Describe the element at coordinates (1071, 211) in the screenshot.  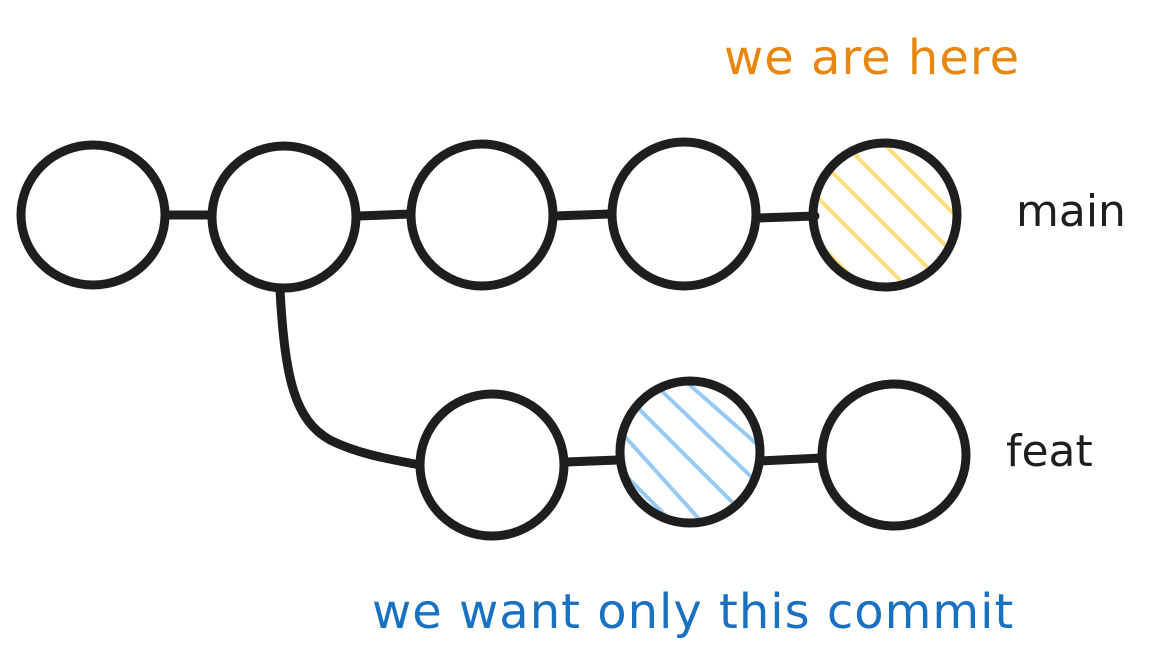
I see `branch-label-main: main` at that location.